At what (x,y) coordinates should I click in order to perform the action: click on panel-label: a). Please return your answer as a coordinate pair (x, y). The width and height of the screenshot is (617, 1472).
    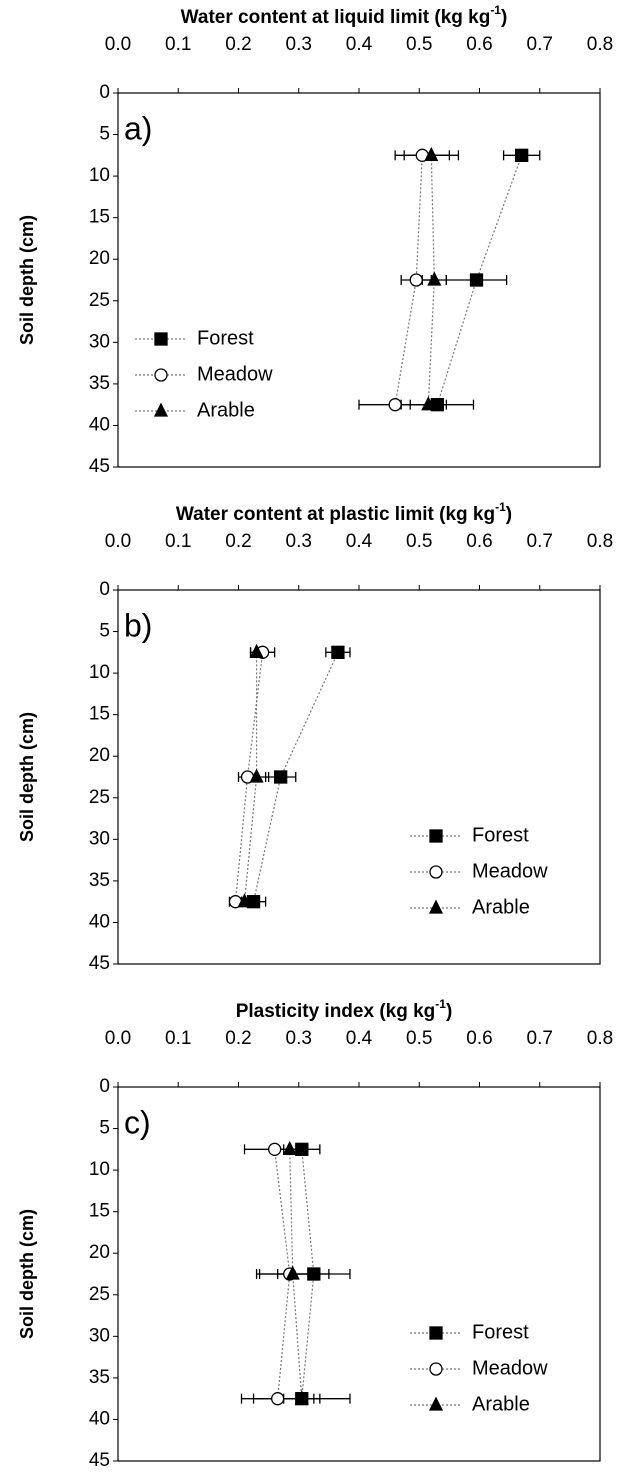
    Looking at the image, I should click on (138, 128).